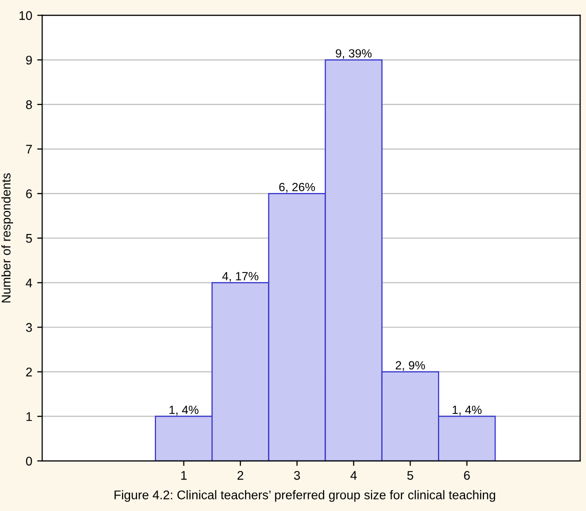  Describe the element at coordinates (240, 277) in the screenshot. I see `data-label: 4, 17%` at that location.